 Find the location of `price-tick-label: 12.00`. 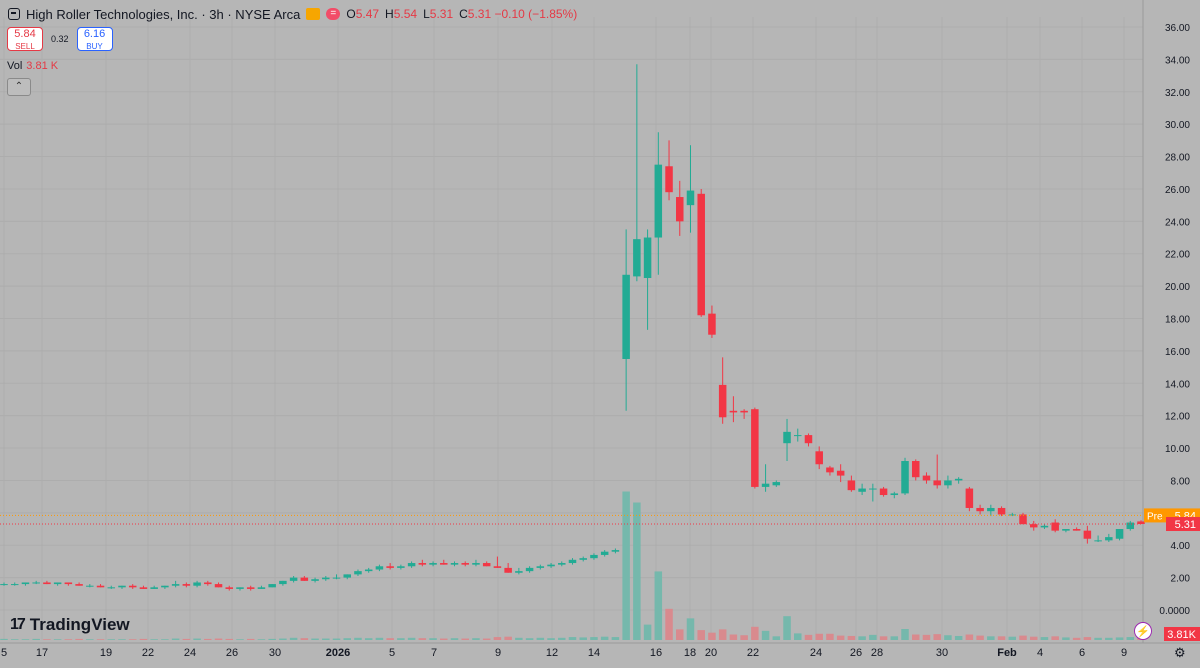

price-tick-label: 12.00 is located at coordinates (1177, 417).